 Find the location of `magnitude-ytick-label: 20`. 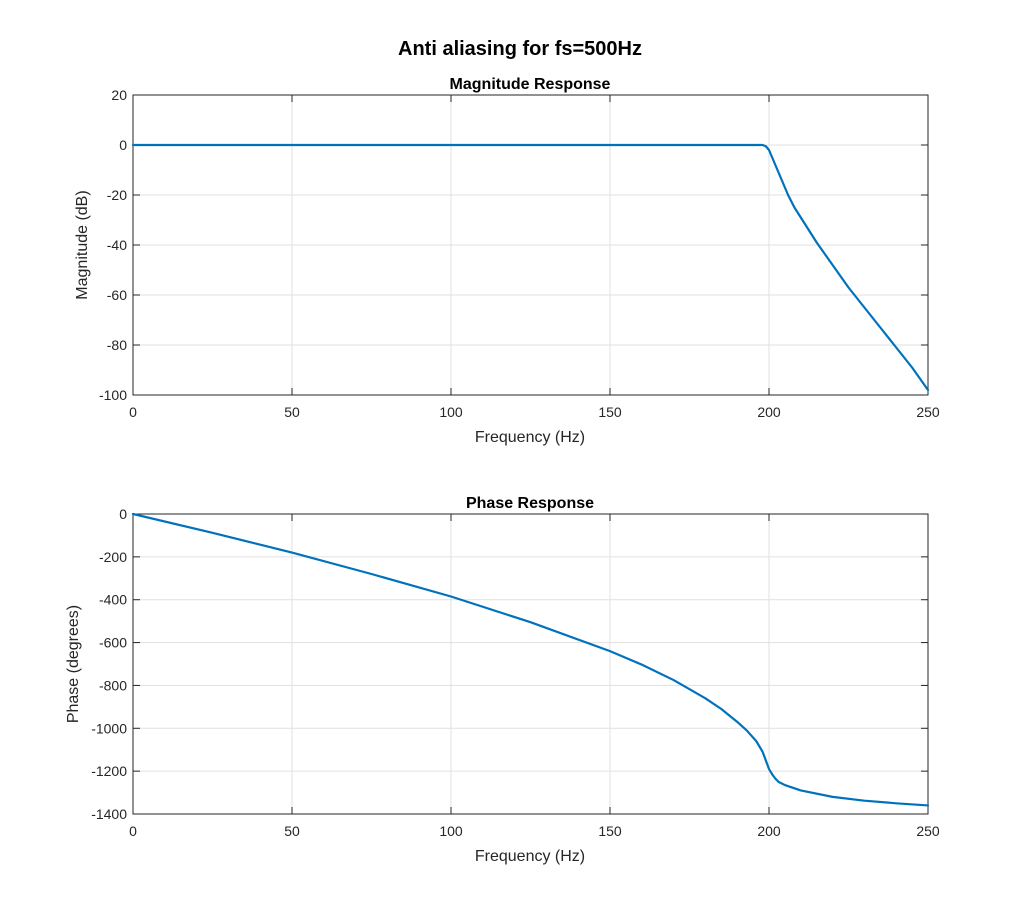

magnitude-ytick-label: 20 is located at coordinates (119, 95).